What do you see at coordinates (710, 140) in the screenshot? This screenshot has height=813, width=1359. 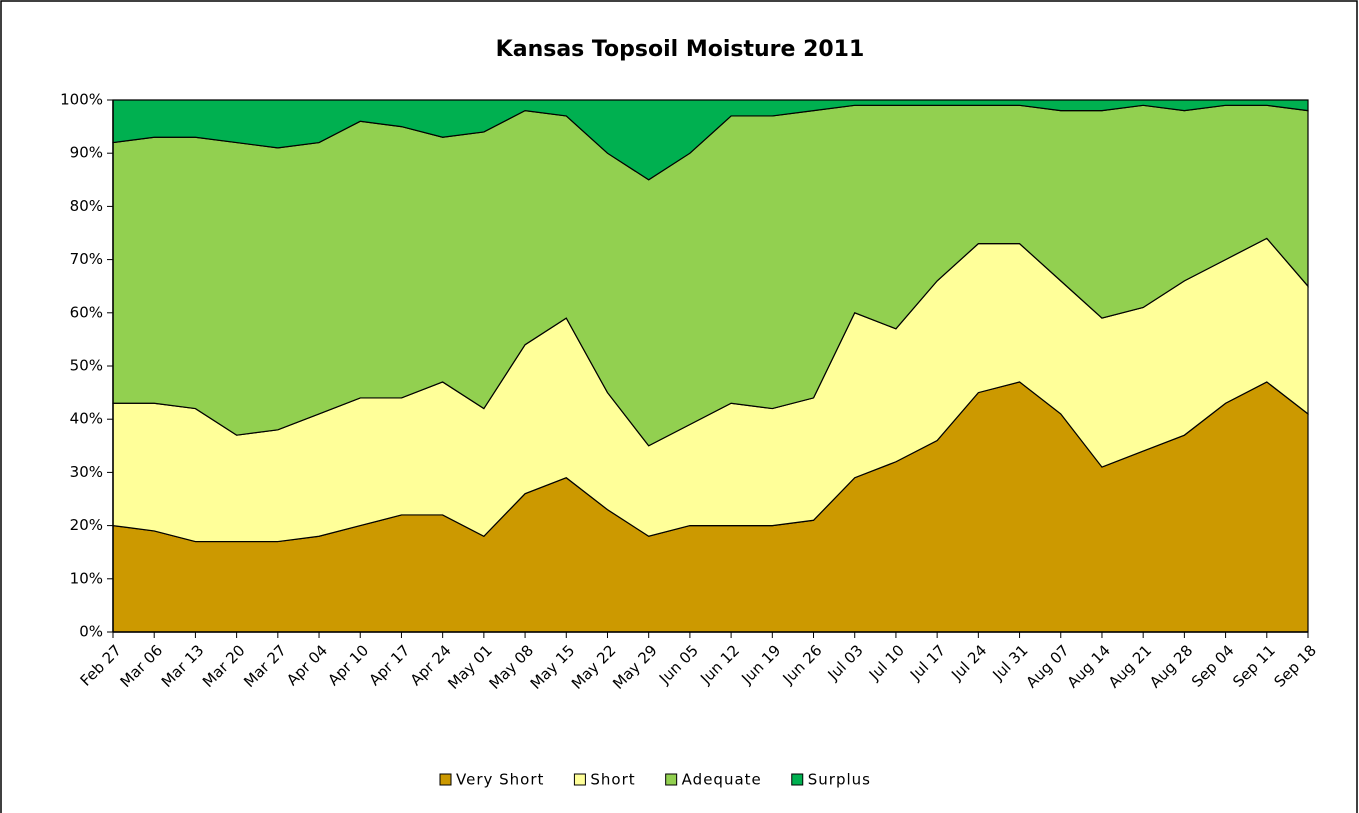 I see `area` at bounding box center [710, 140].